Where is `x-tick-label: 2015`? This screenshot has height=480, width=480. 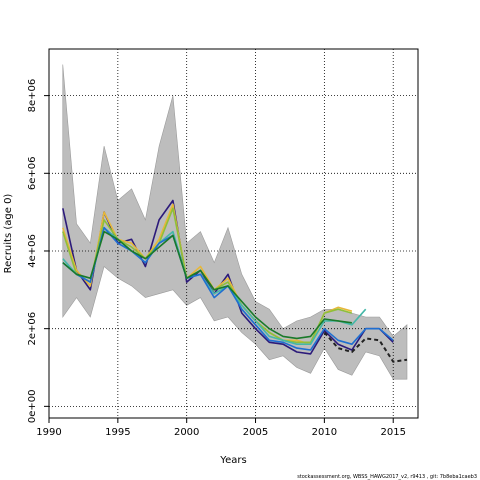 x-tick-label: 2015 is located at coordinates (392, 432).